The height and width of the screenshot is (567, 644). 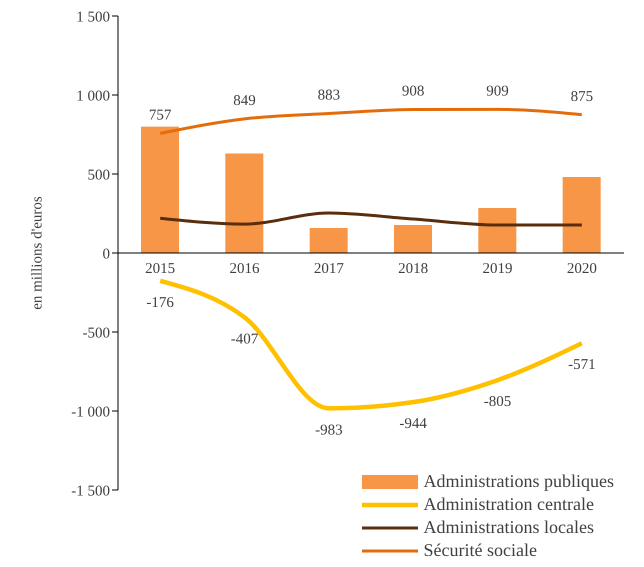 What do you see at coordinates (582, 96) in the screenshot?
I see `data-label: 875` at bounding box center [582, 96].